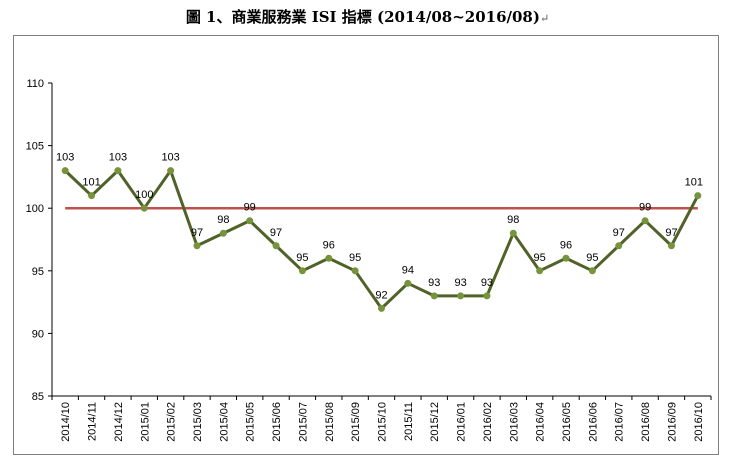  What do you see at coordinates (567, 422) in the screenshot?
I see `x-tick-label: 2016/05` at bounding box center [567, 422].